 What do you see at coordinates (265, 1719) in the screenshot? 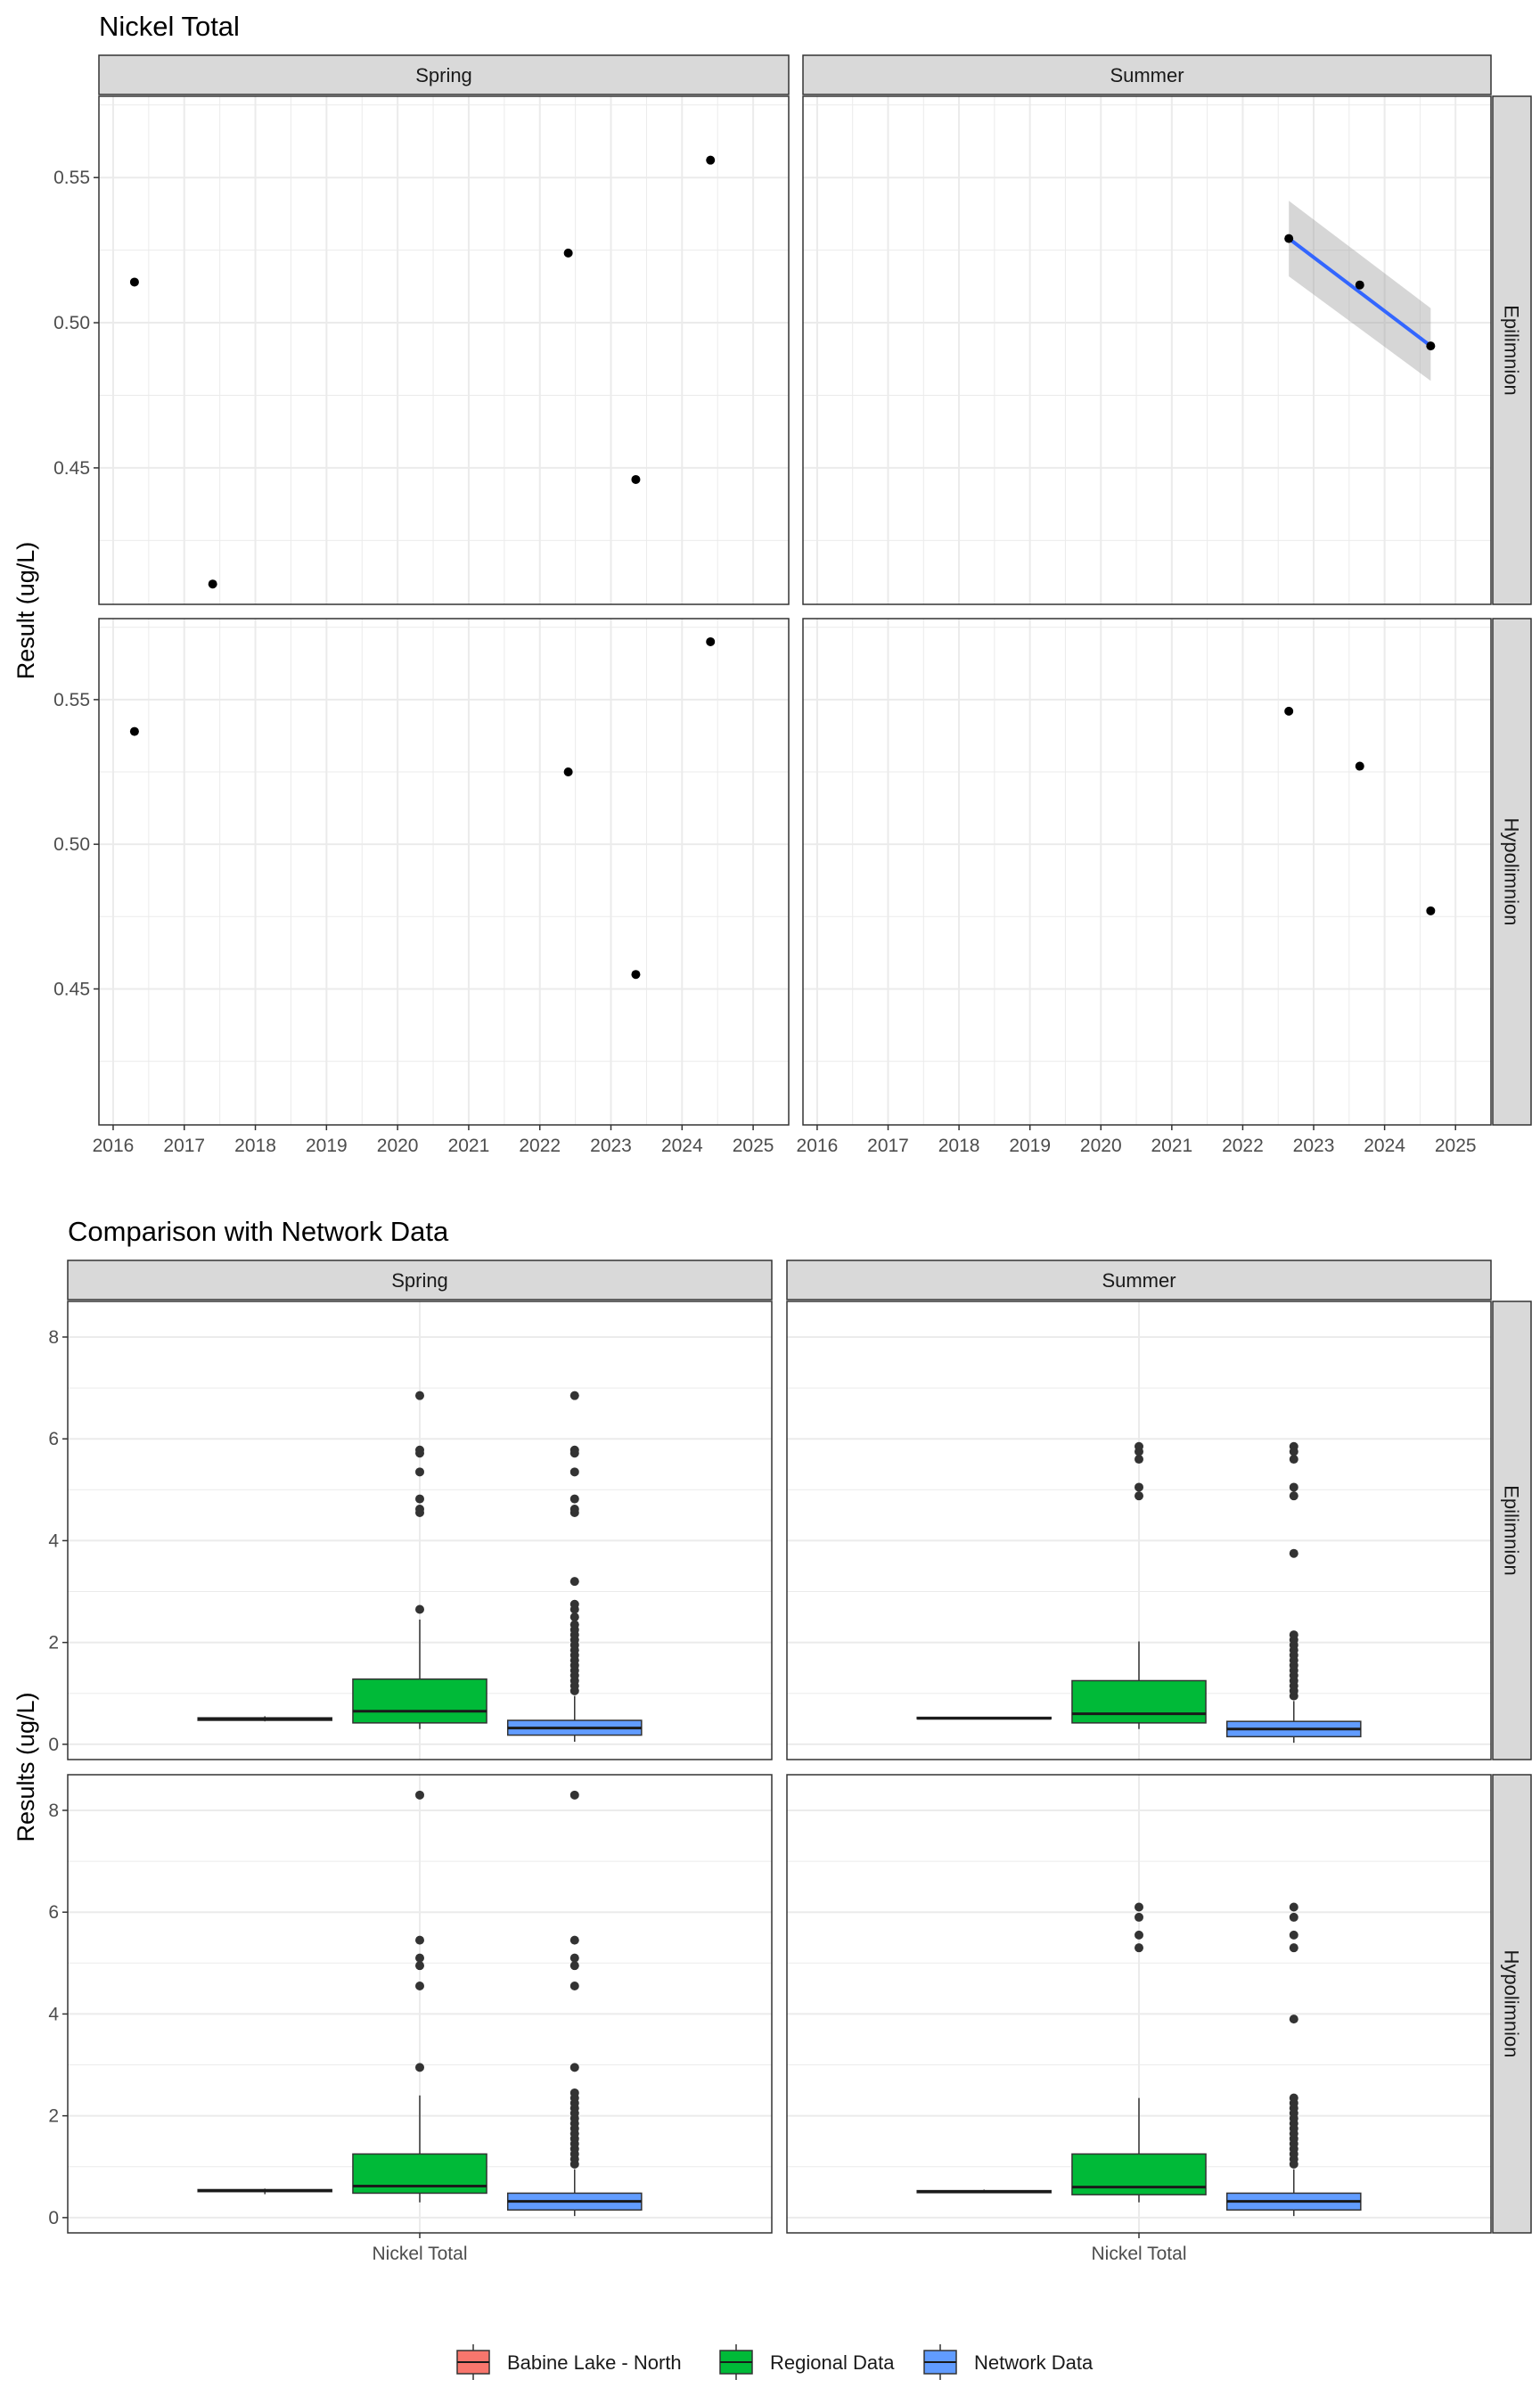
I see `box-babine-lake-north` at bounding box center [265, 1719].